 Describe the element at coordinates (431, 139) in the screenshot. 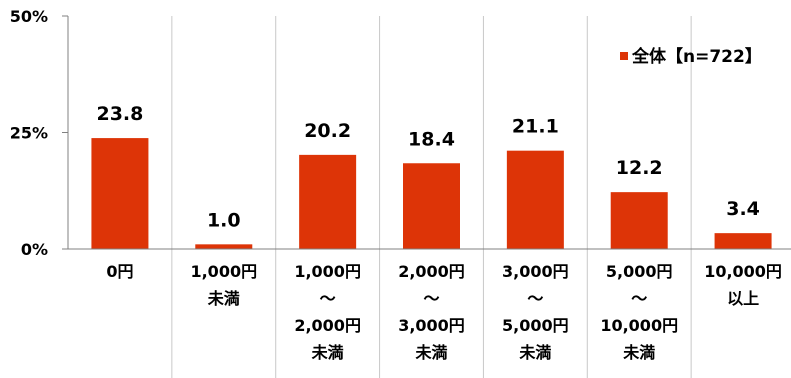

I see `data-label: 18.4` at that location.